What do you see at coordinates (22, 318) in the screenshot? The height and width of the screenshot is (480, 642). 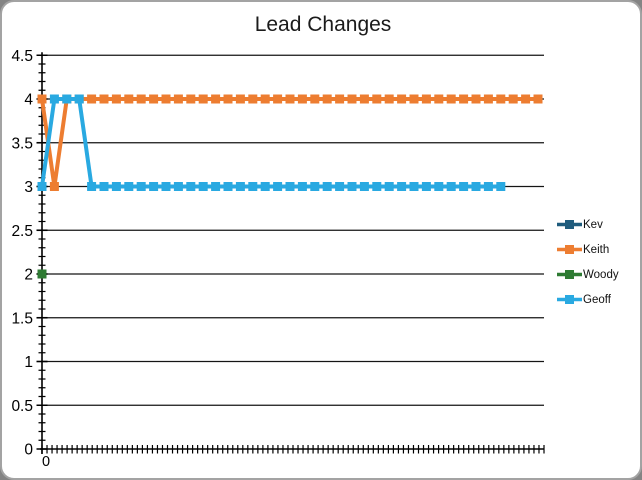 I see `svg-text: 1.5` at bounding box center [22, 318].